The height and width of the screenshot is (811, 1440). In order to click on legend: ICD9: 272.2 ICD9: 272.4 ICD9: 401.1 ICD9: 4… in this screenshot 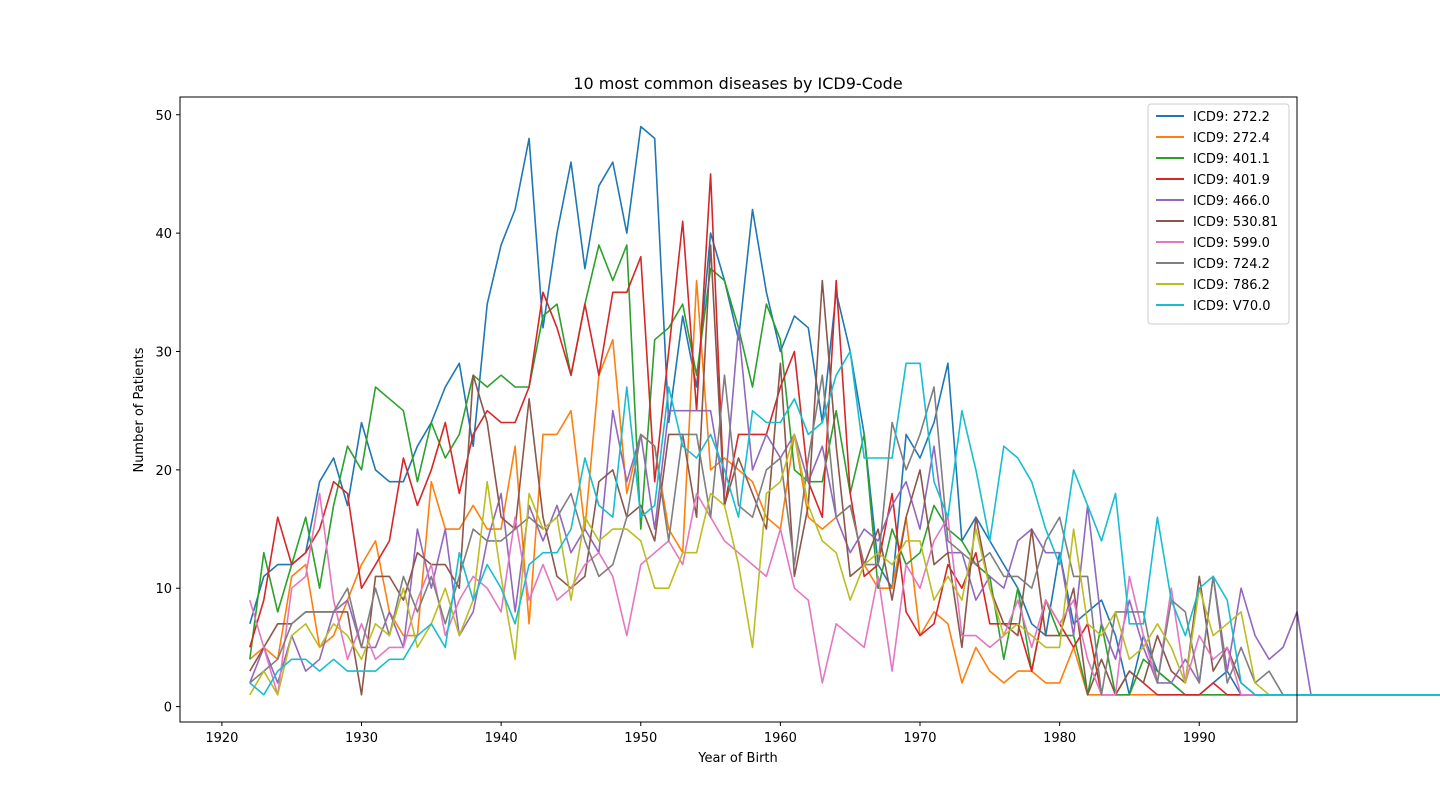, I will do `click(1218, 214)`.